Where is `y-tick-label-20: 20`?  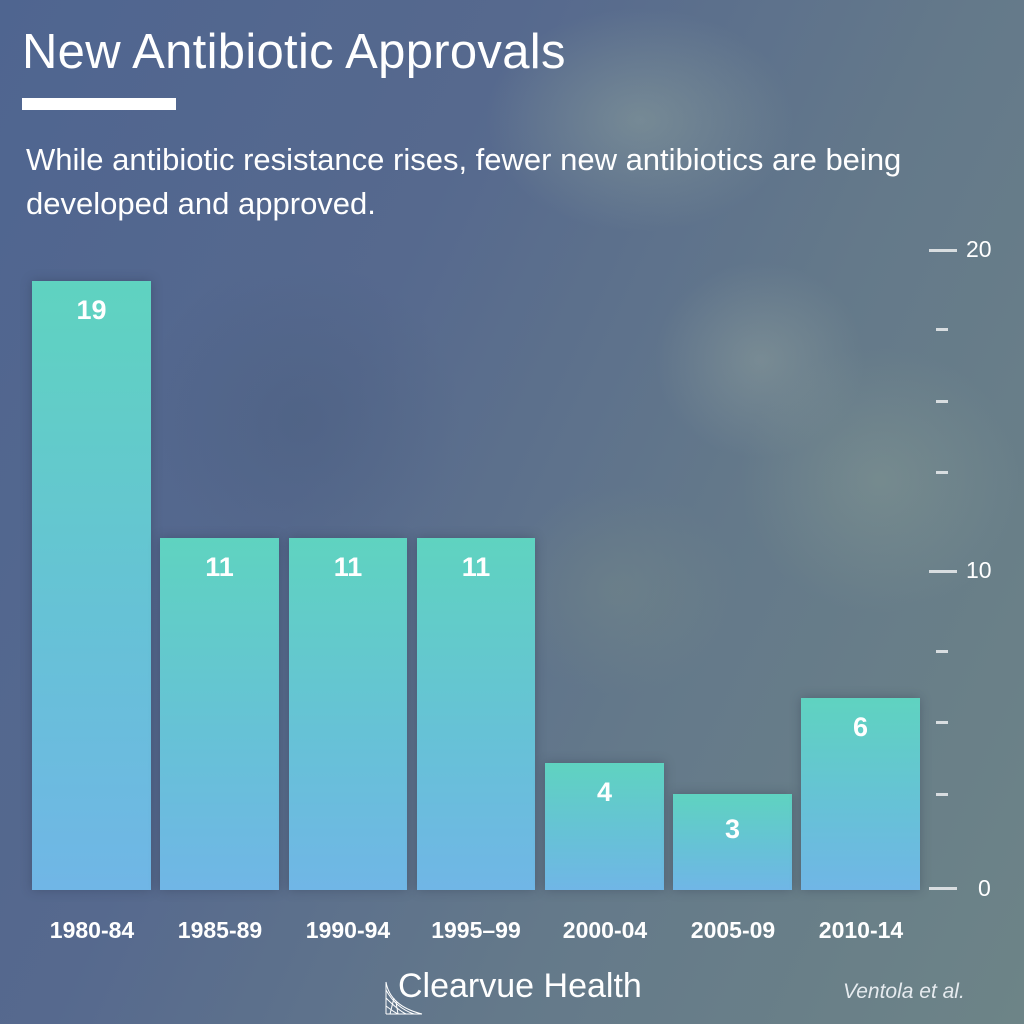 y-tick-label-20: 20 is located at coordinates (979, 249).